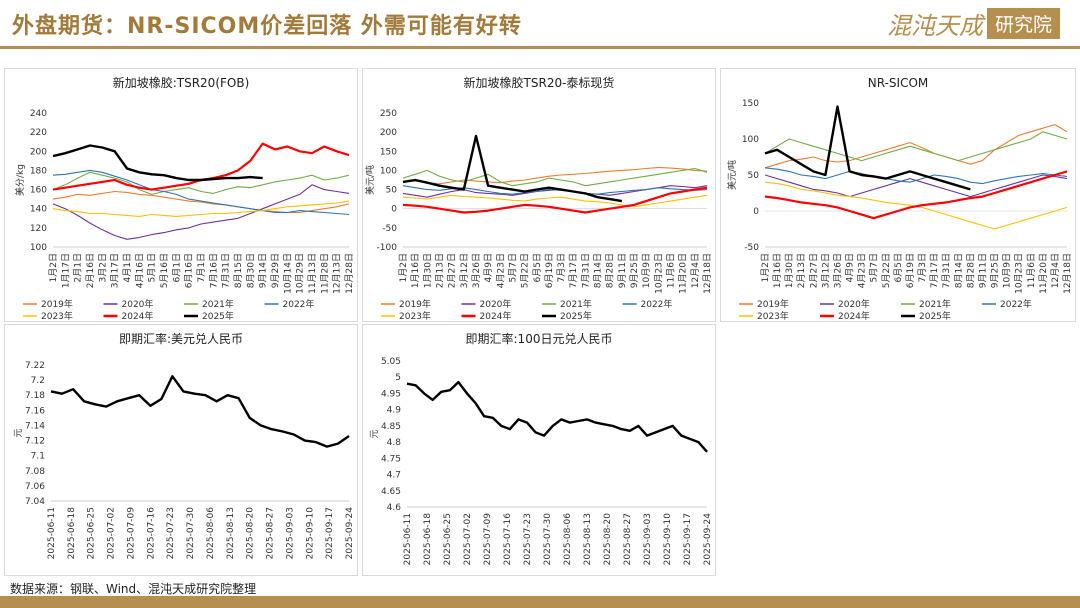  What do you see at coordinates (1016, 304) in the screenshot?
I see `nr-sicom-legend-label: 2022年` at bounding box center [1016, 304].